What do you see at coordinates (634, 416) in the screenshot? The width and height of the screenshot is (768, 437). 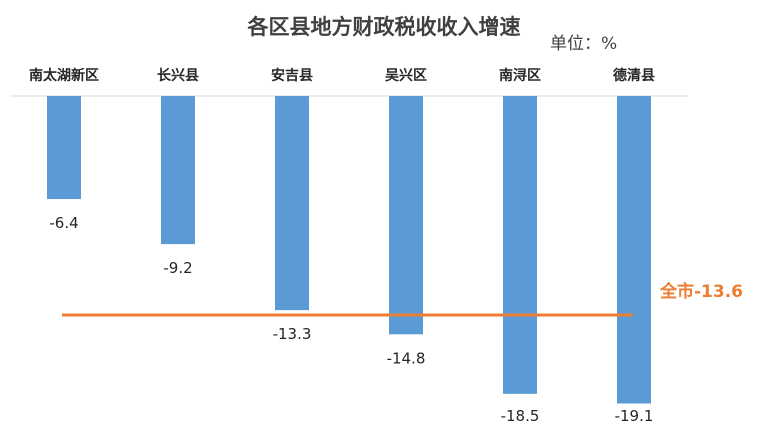 I see `value-label: -19.1` at bounding box center [634, 416].